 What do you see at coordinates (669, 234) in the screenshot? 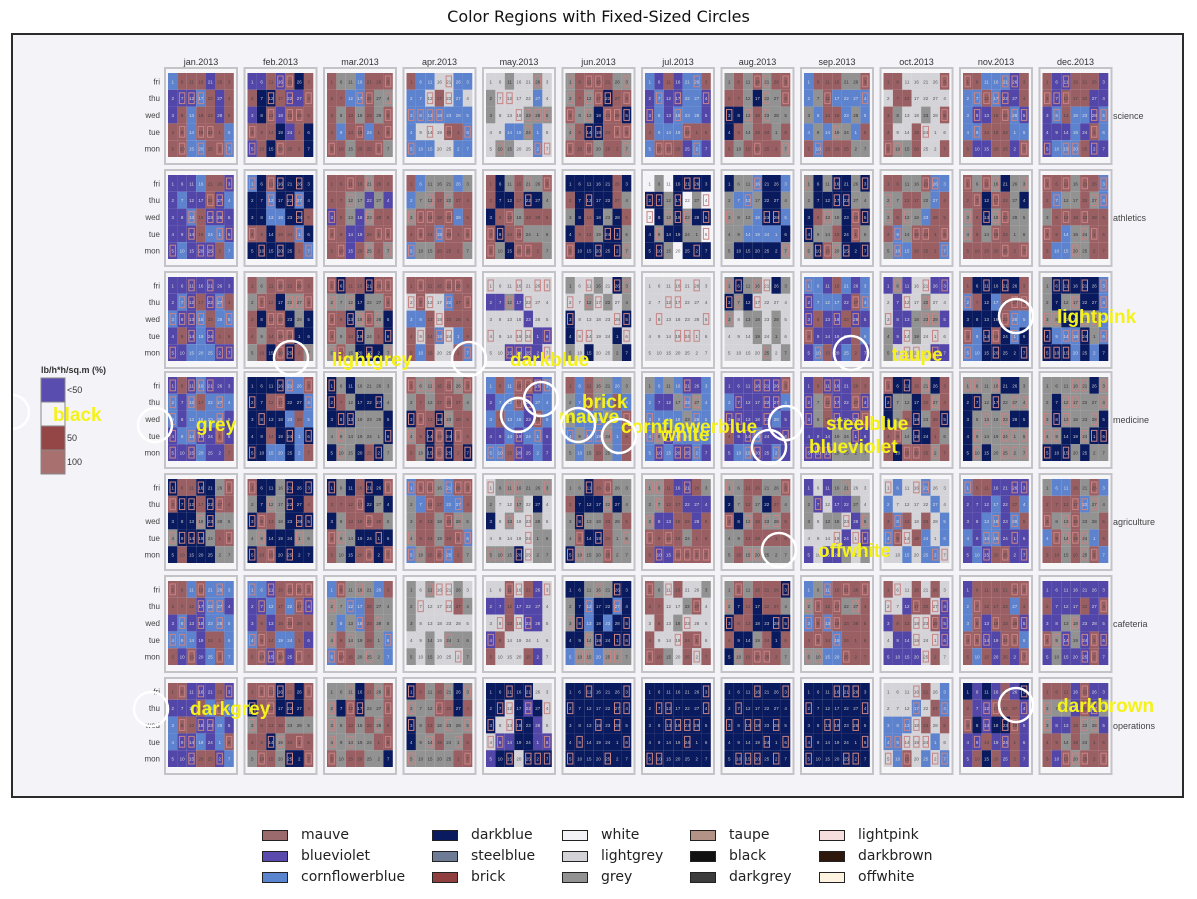
I see `cell-value: 14` at bounding box center [669, 234].